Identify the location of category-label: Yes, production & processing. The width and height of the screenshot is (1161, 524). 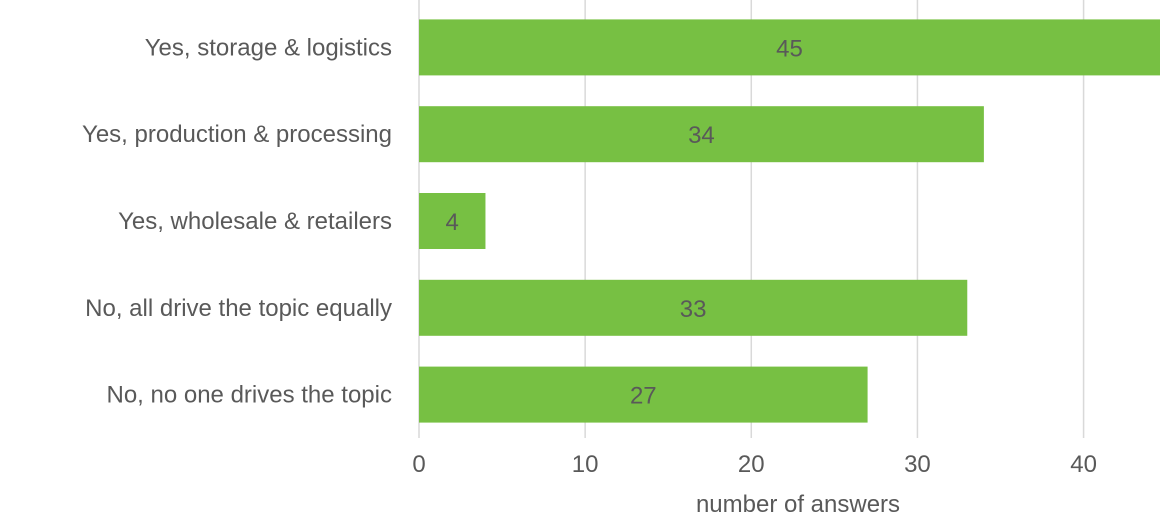
(237, 134).